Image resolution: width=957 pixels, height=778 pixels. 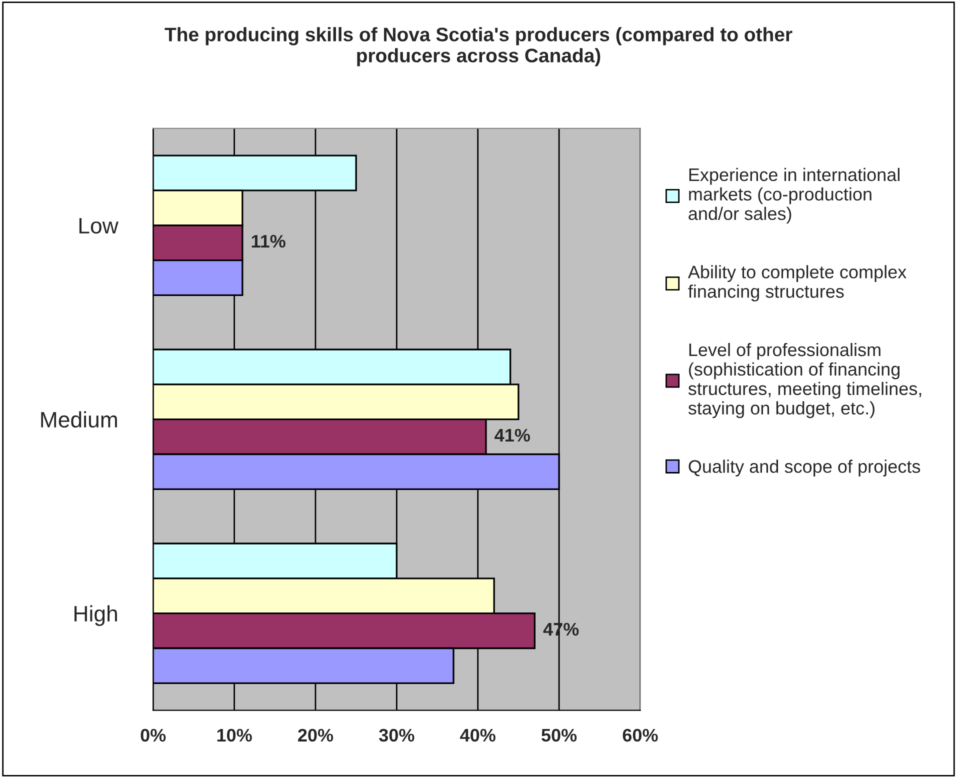 I want to click on x-tick-label: 10%, so click(x=234, y=735).